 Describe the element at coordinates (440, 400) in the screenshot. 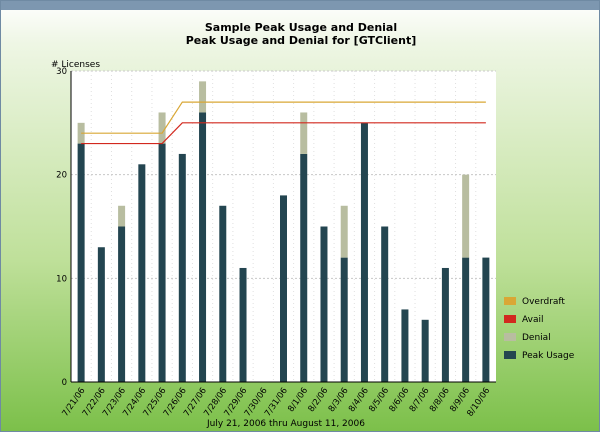

I see `x-tick-label: 8/8/06` at that location.